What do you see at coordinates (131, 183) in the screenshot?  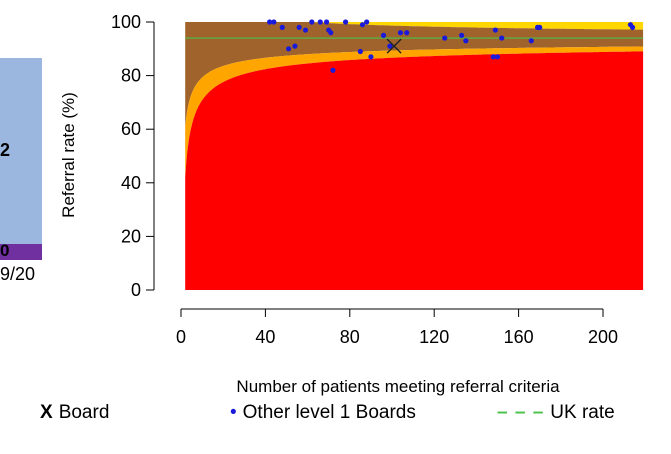 I see `y-tick-label: 40` at bounding box center [131, 183].